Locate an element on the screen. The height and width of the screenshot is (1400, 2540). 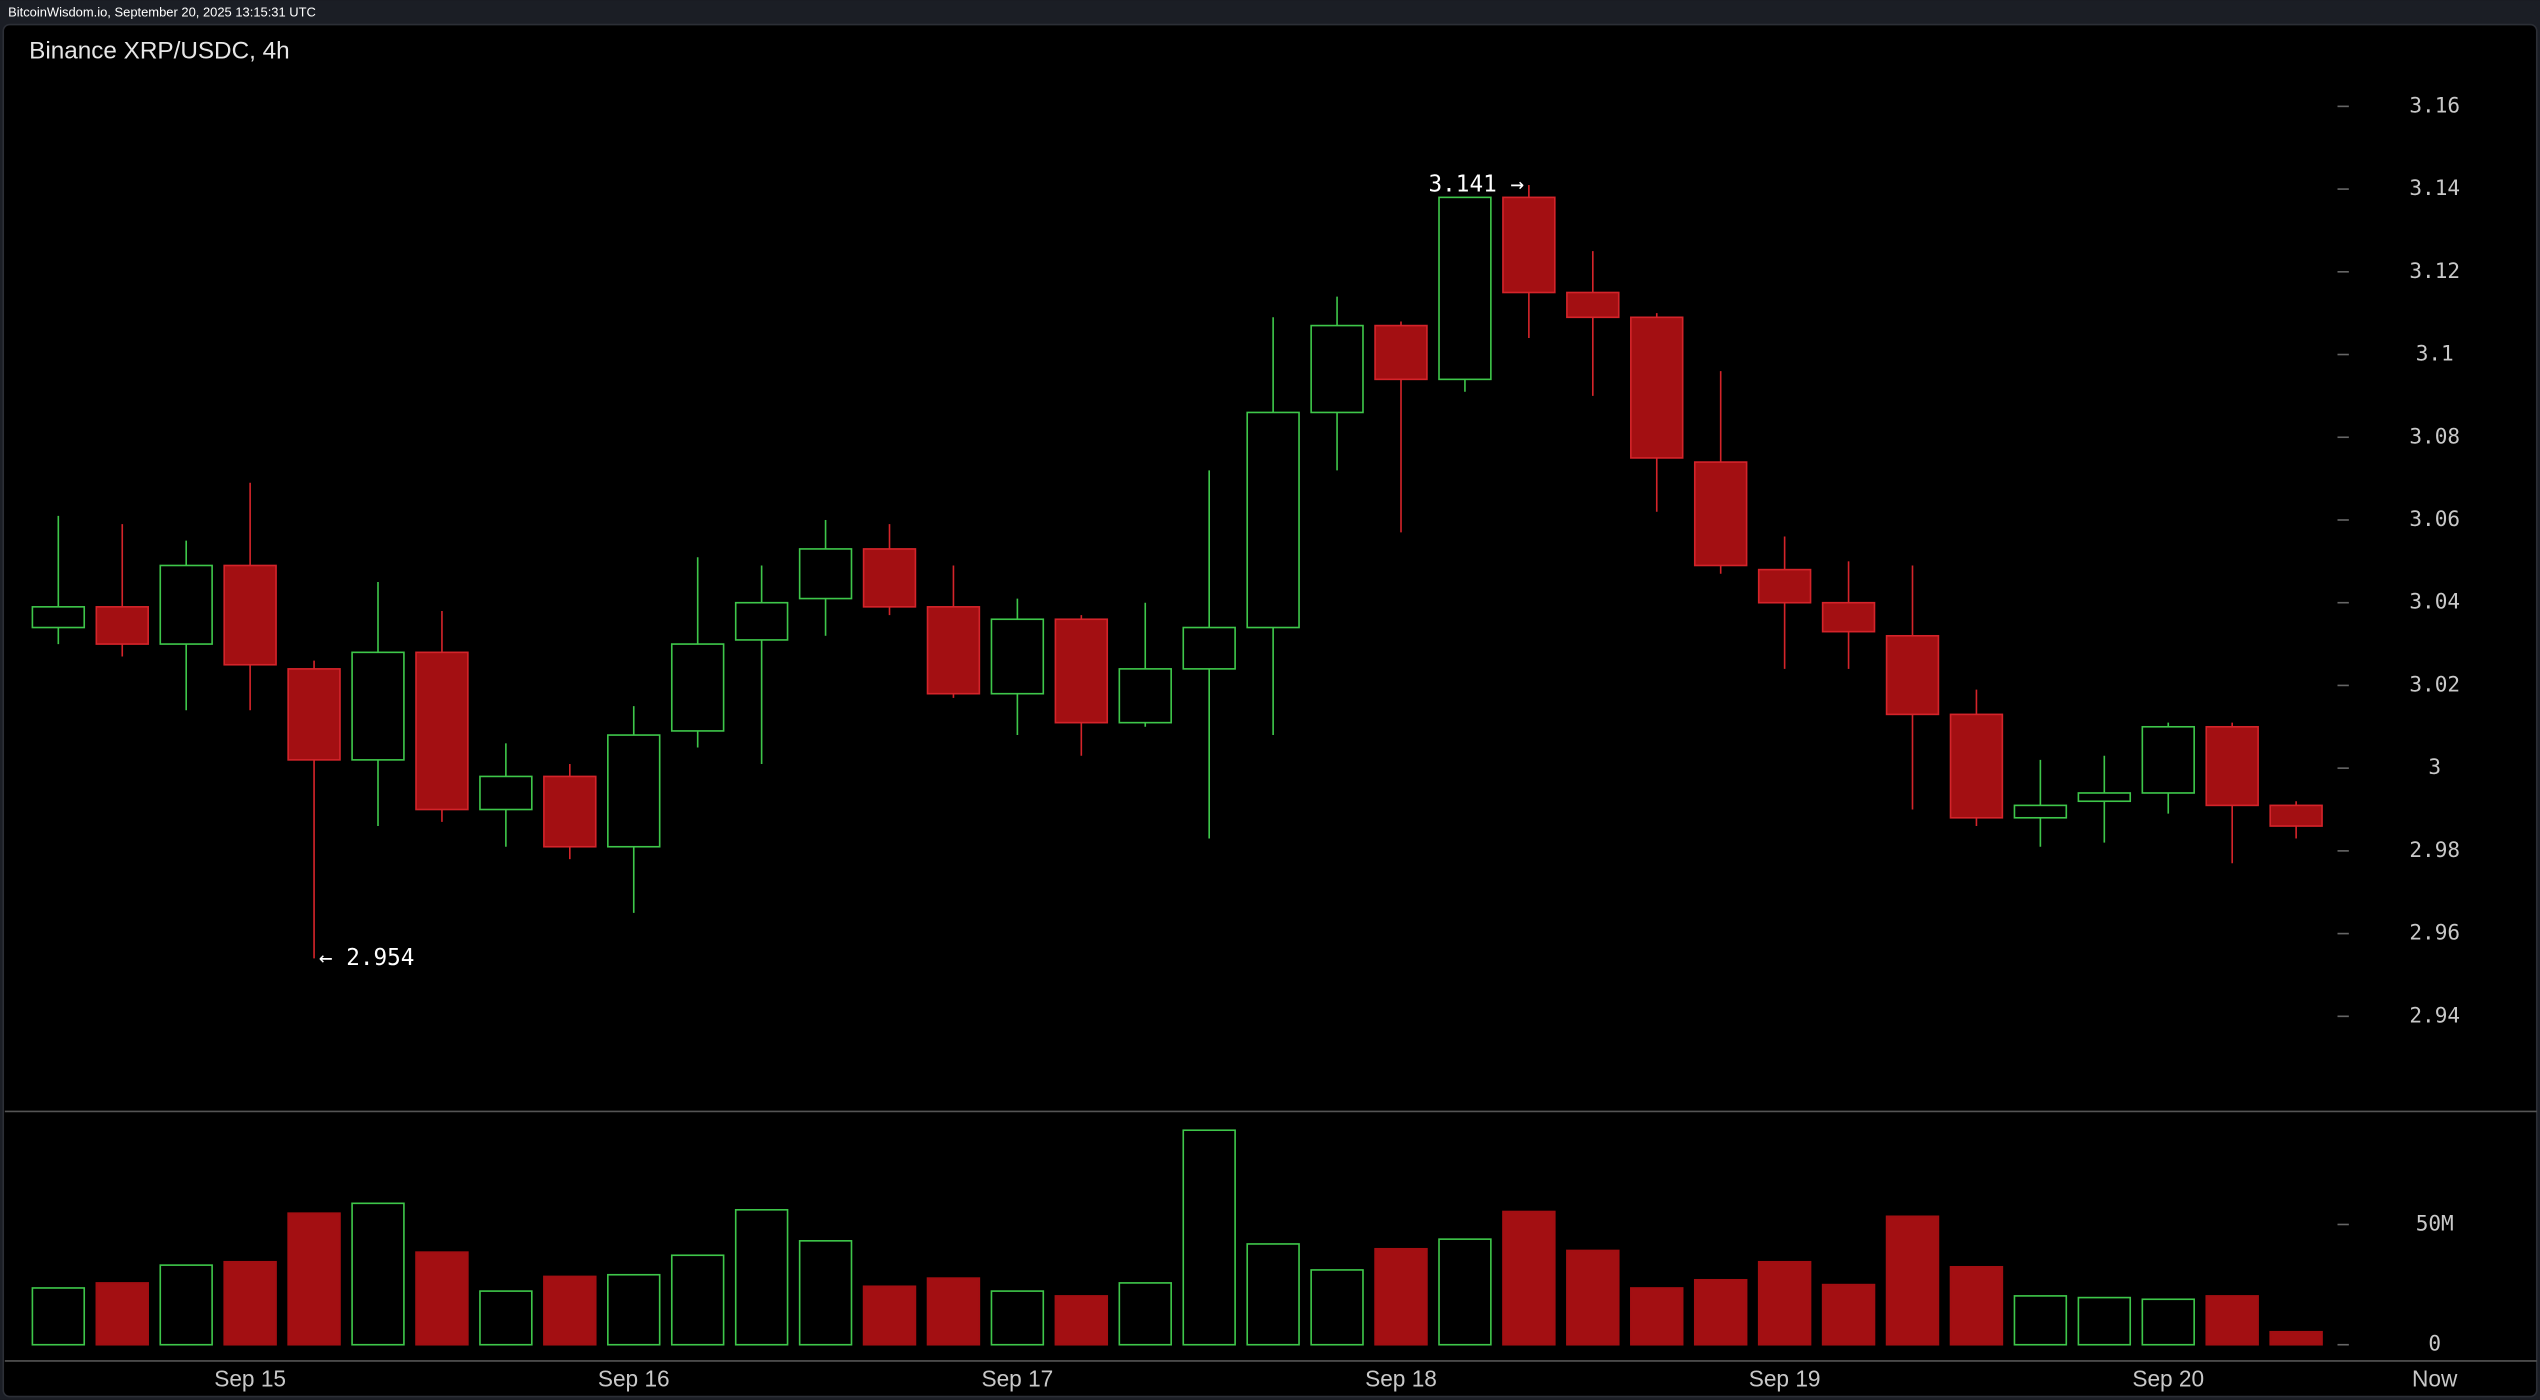
y-tick-label: 3.14 is located at coordinates (2434, 187).